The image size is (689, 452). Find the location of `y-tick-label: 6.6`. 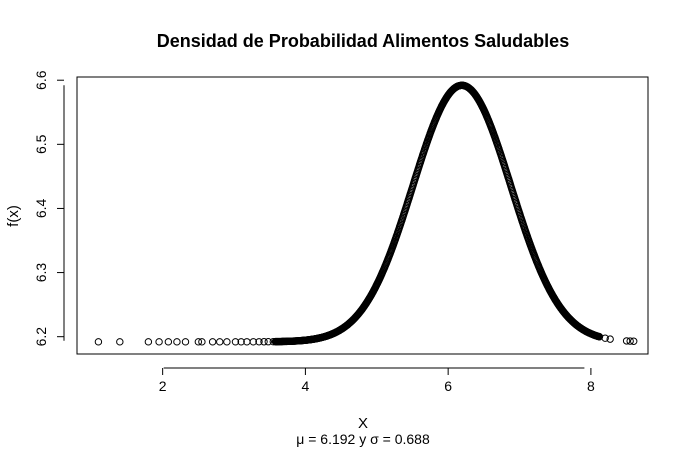

y-tick-label: 6.6 is located at coordinates (41, 80).